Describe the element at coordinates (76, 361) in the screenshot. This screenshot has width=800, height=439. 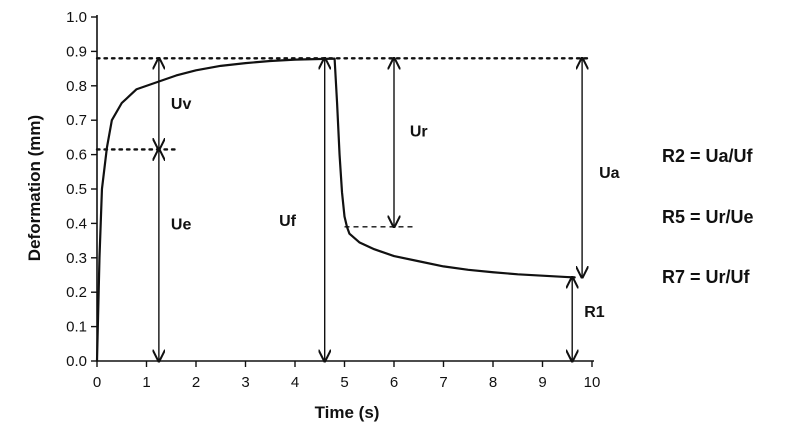
I see `y-tick-label: 0.0` at that location.